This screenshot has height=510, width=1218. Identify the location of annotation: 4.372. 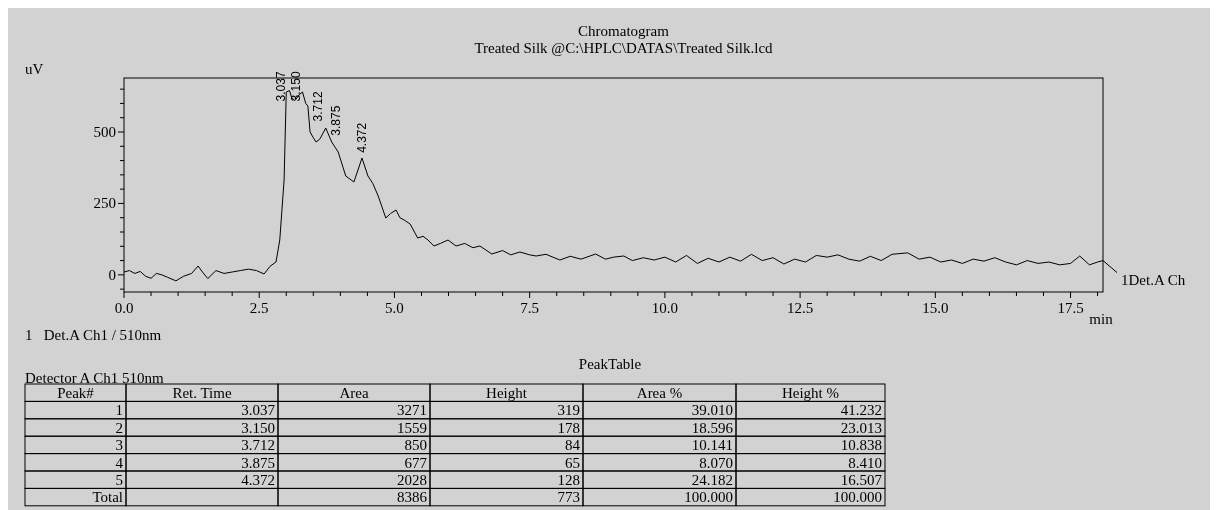
(362, 137).